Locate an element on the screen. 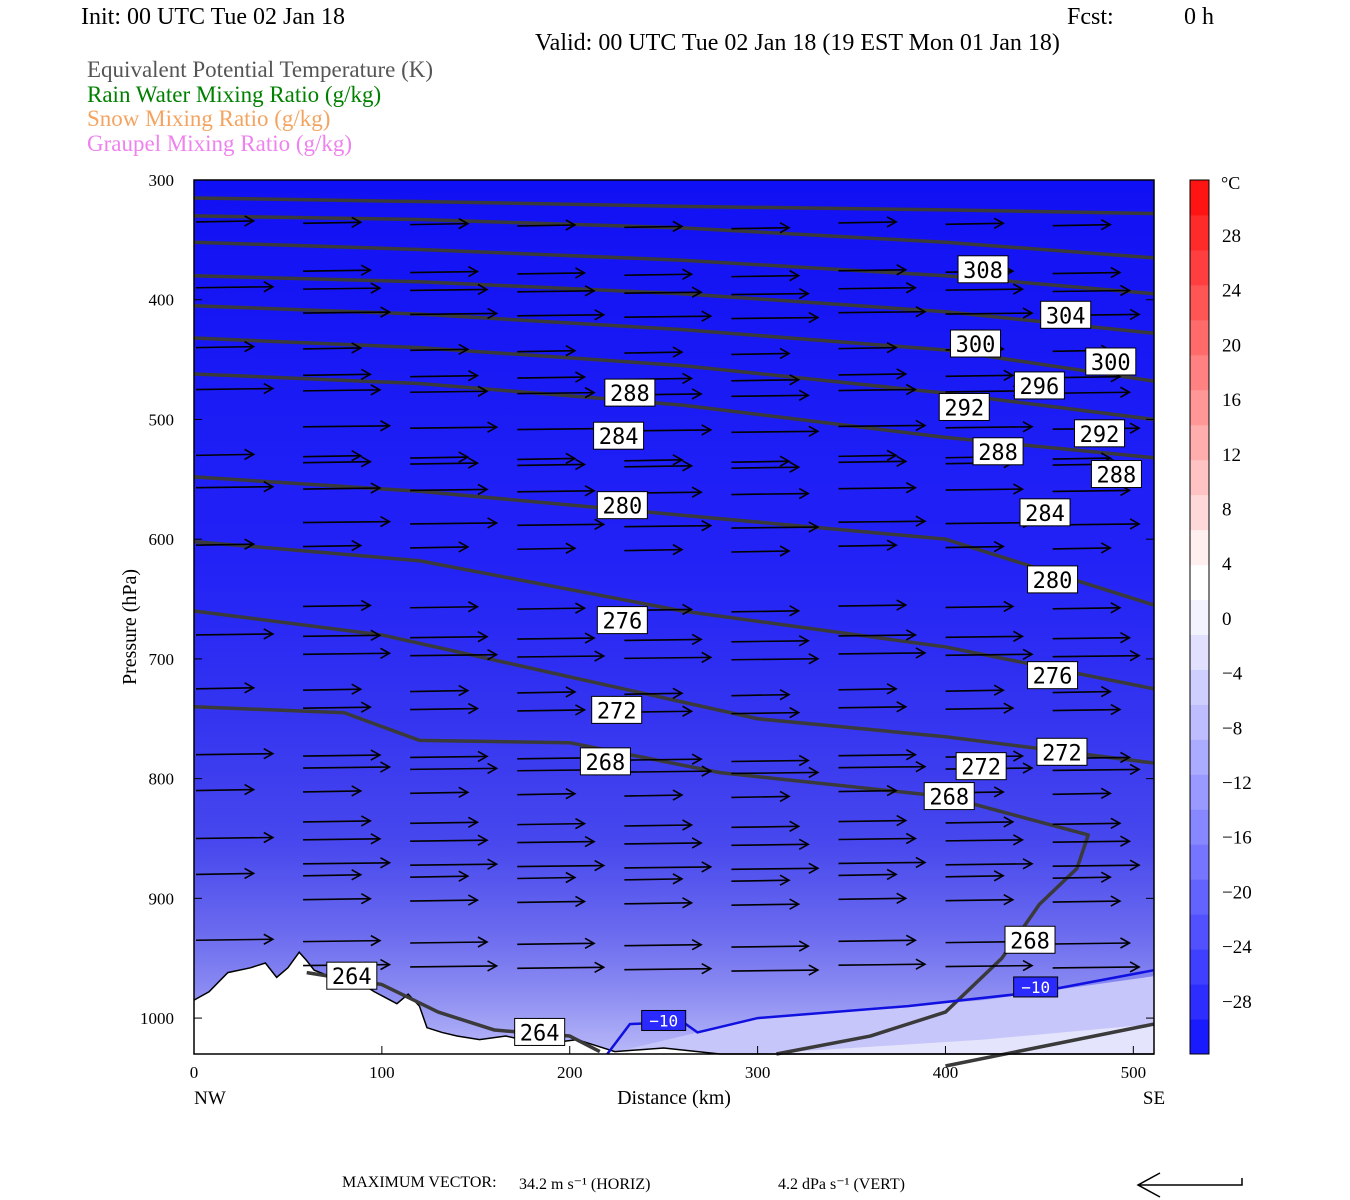  theta-e-contour-label: 304 is located at coordinates (1066, 316).